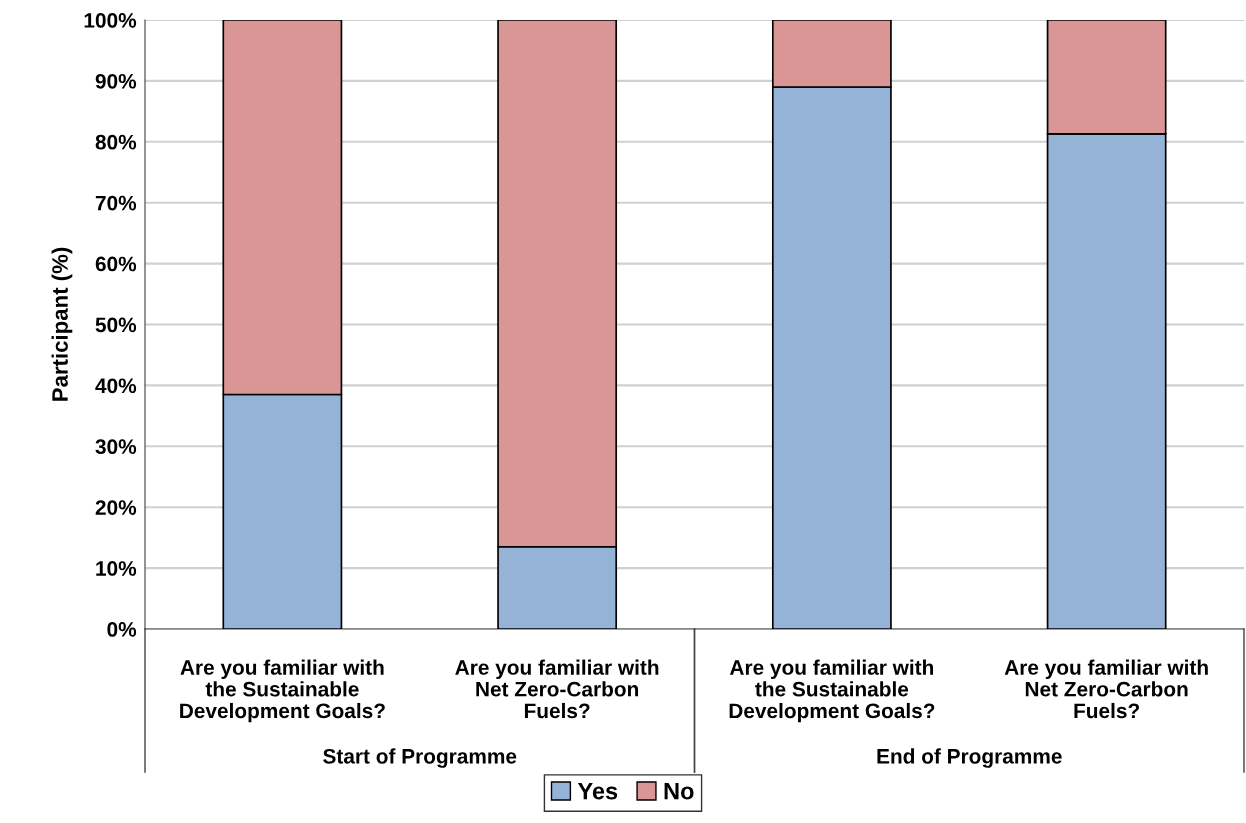 This screenshot has width=1246, height=823. I want to click on y-tick-label: 40%, so click(116, 386).